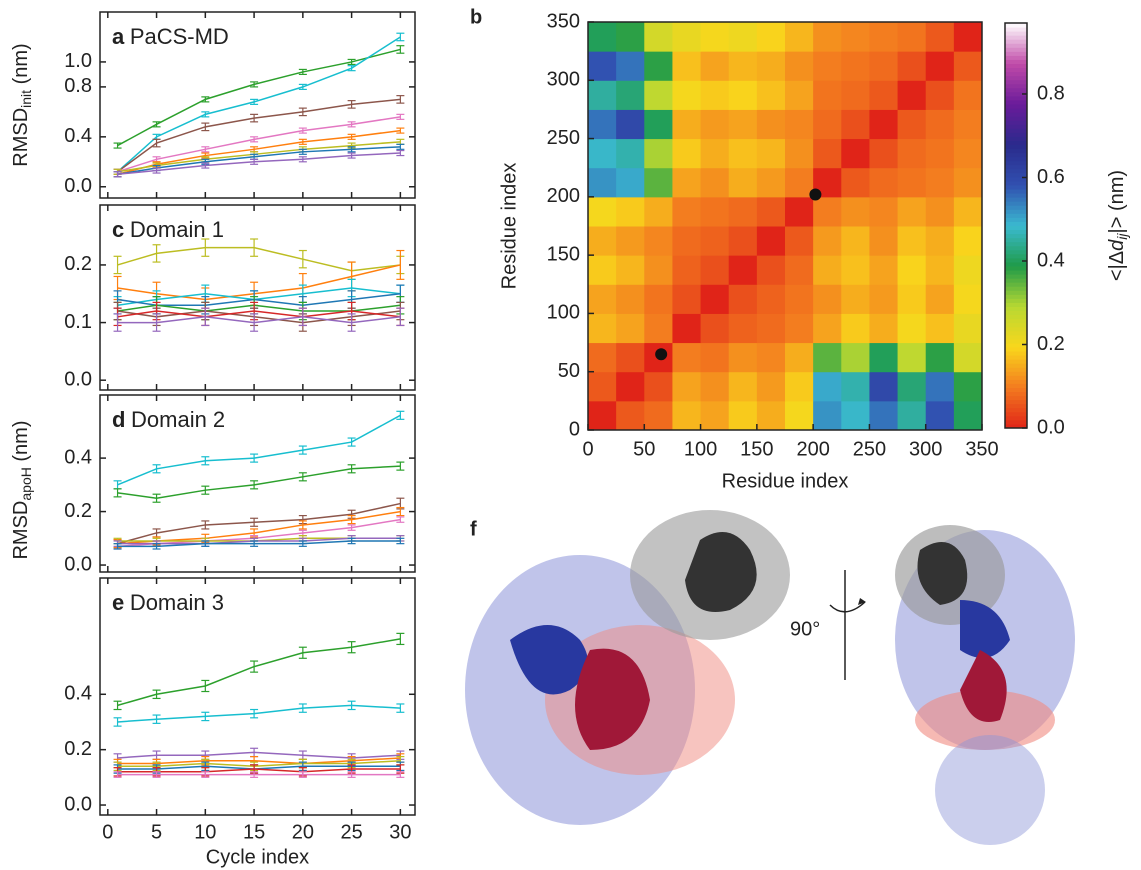 This screenshot has height=870, width=1141. What do you see at coordinates (170, 36) in the screenshot?
I see `panel-title: a PaCS-MD` at bounding box center [170, 36].